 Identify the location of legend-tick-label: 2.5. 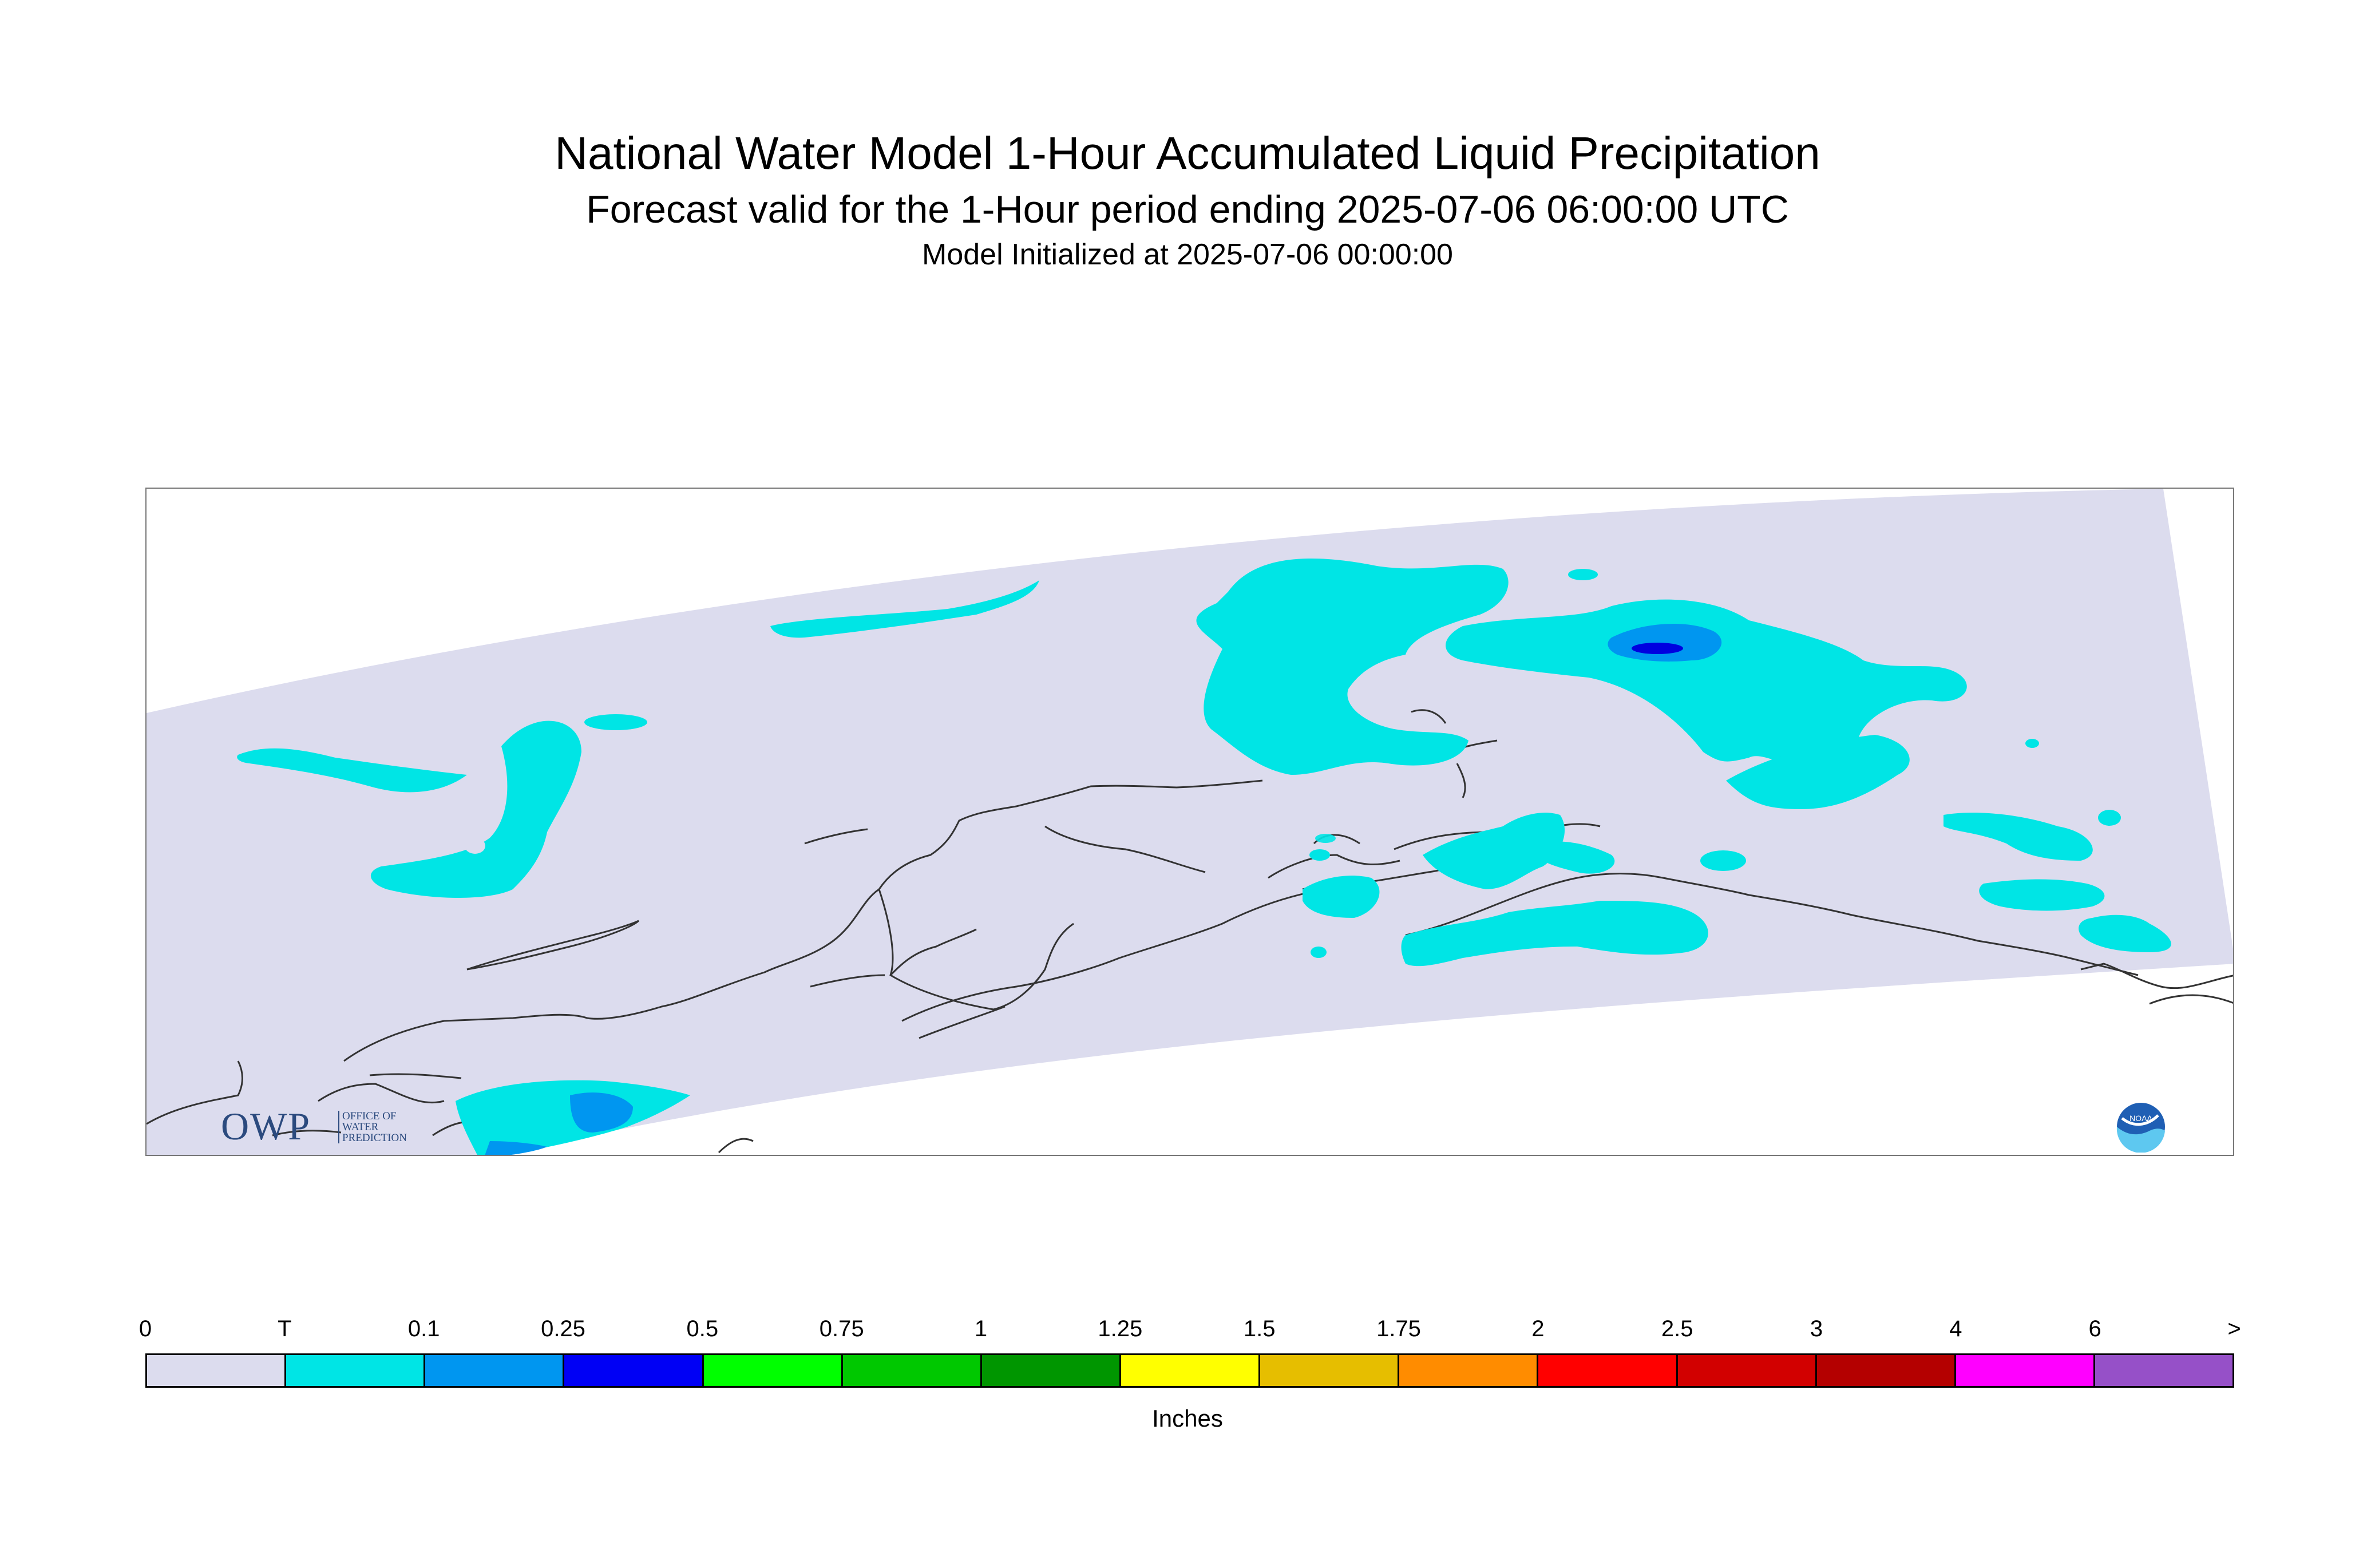
(1677, 1328).